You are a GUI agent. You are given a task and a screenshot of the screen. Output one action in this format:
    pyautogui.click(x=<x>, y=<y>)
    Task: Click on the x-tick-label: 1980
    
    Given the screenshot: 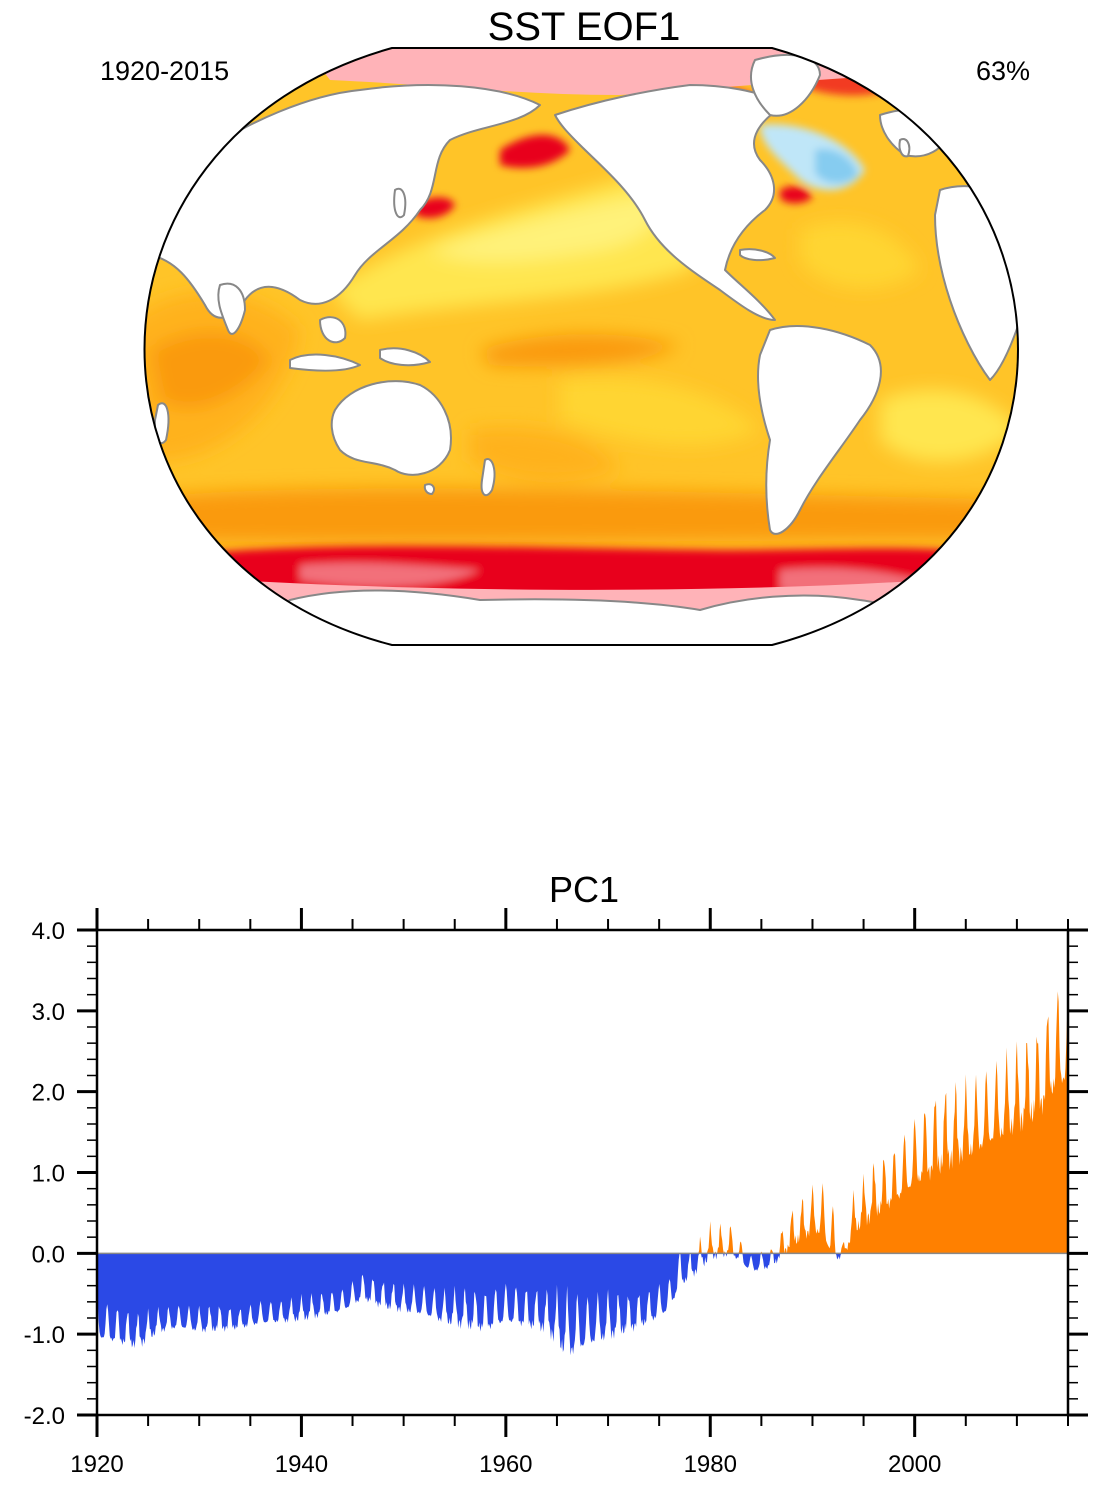 What is the action you would take?
    pyautogui.click(x=710, y=1464)
    